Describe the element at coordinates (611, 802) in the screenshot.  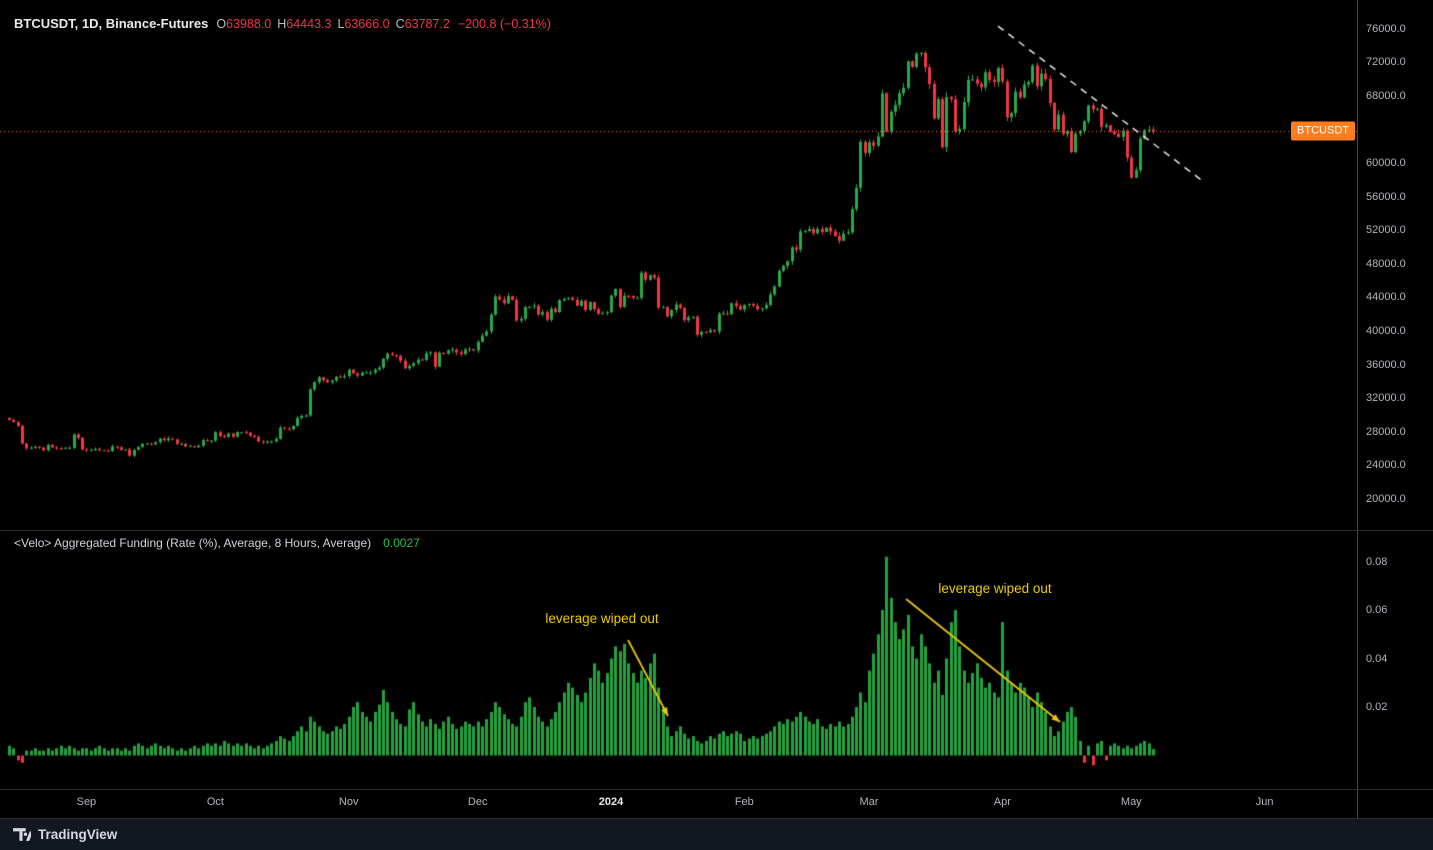
I see `time-axis-label-2024: 2024` at that location.